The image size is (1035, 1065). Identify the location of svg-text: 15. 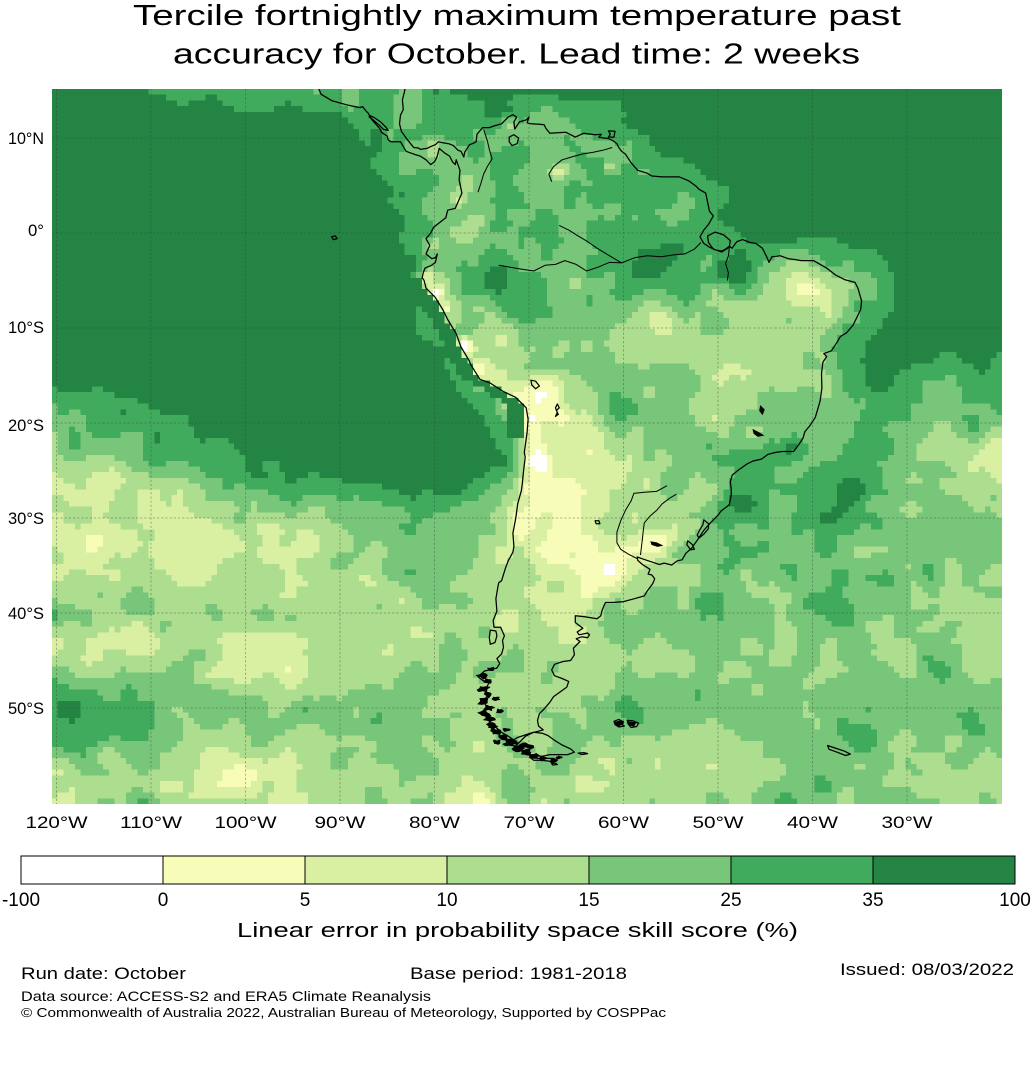
(588, 900).